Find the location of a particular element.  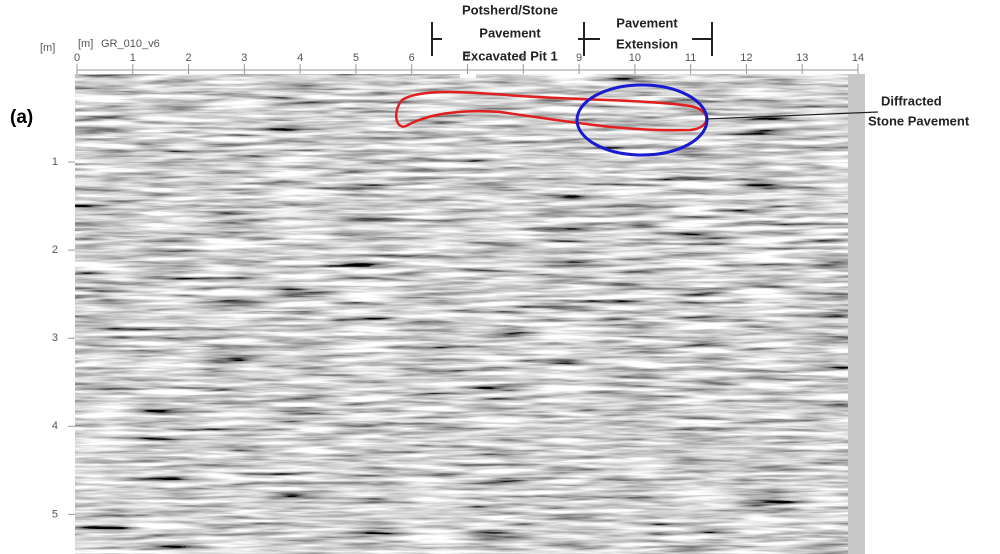

profile-name: GR_010_v6 is located at coordinates (130, 44).